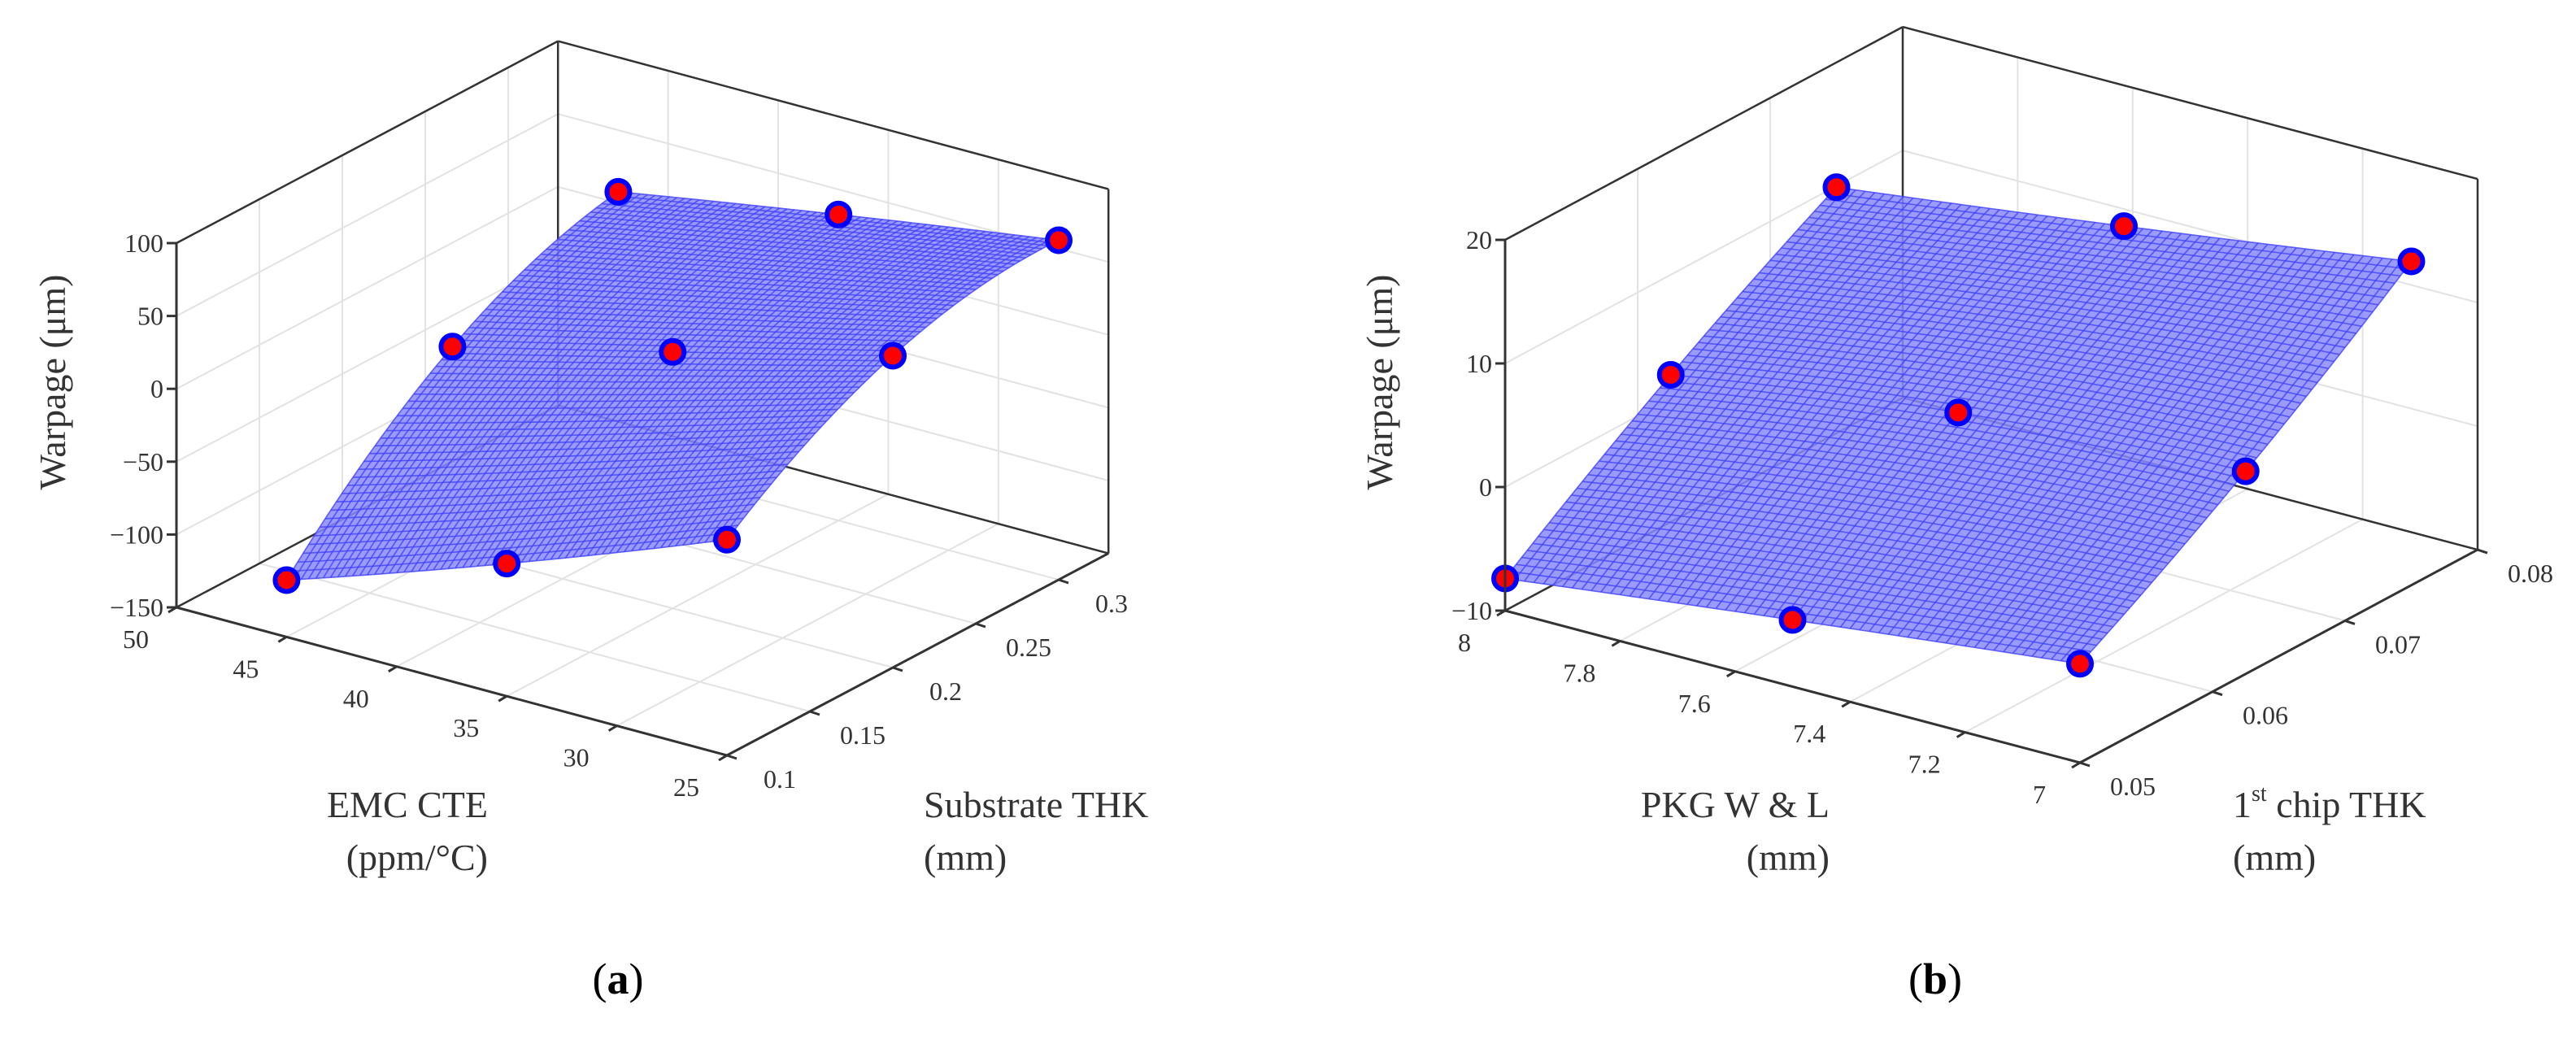 This screenshot has width=2576, height=1044. What do you see at coordinates (1809, 733) in the screenshot?
I see `x-tick-label: 7.4` at bounding box center [1809, 733].